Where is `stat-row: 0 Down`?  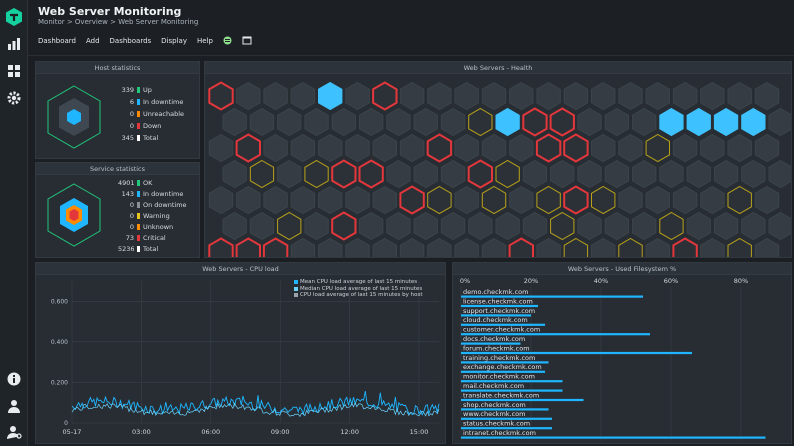 stat-row: 0 Down is located at coordinates (140, 126).